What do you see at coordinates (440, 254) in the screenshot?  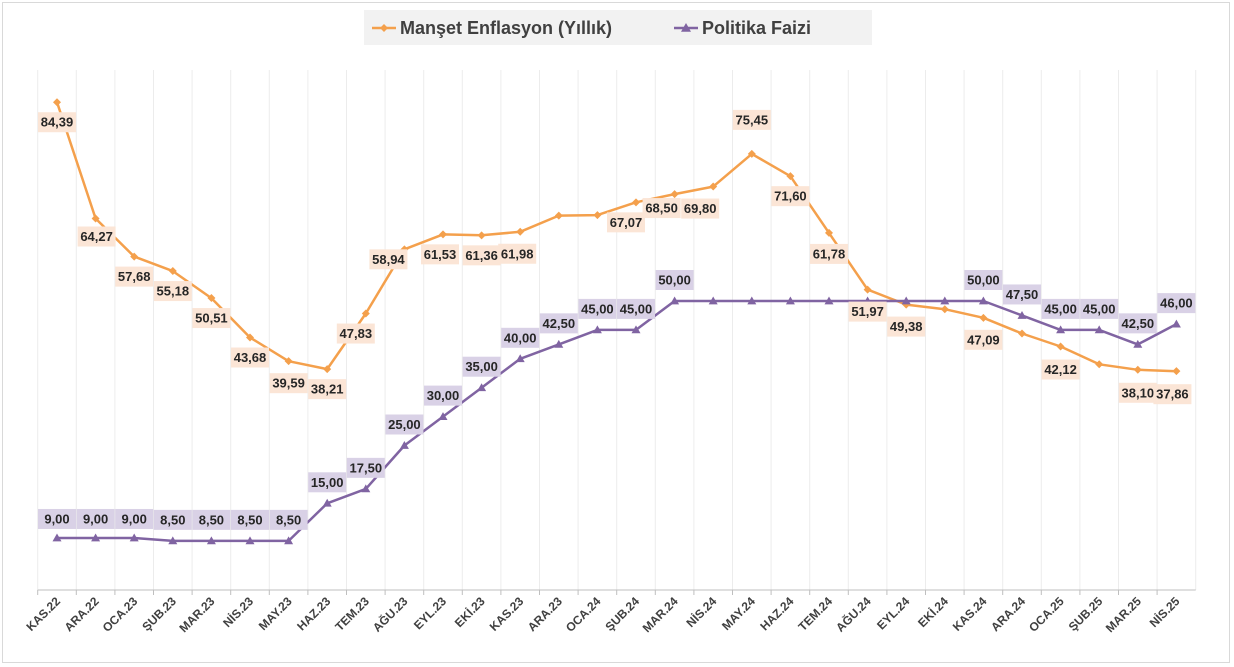 I see `data-label: 61,53` at bounding box center [440, 254].